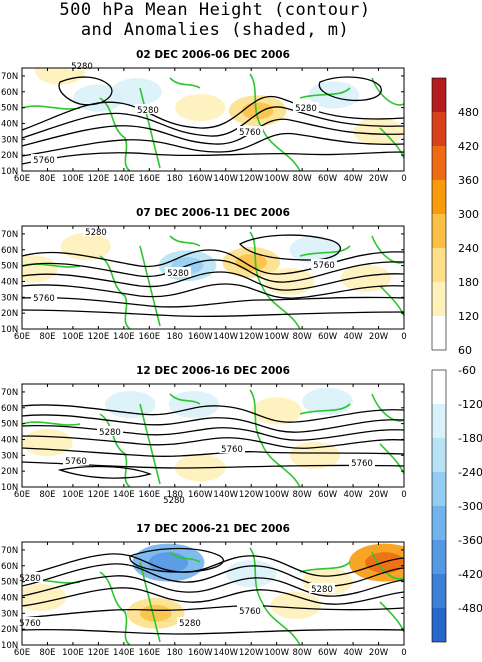 The height and width of the screenshot is (662, 482). Describe the element at coordinates (9, 488) in the screenshot. I see `y-tick-label: 10N` at that location.